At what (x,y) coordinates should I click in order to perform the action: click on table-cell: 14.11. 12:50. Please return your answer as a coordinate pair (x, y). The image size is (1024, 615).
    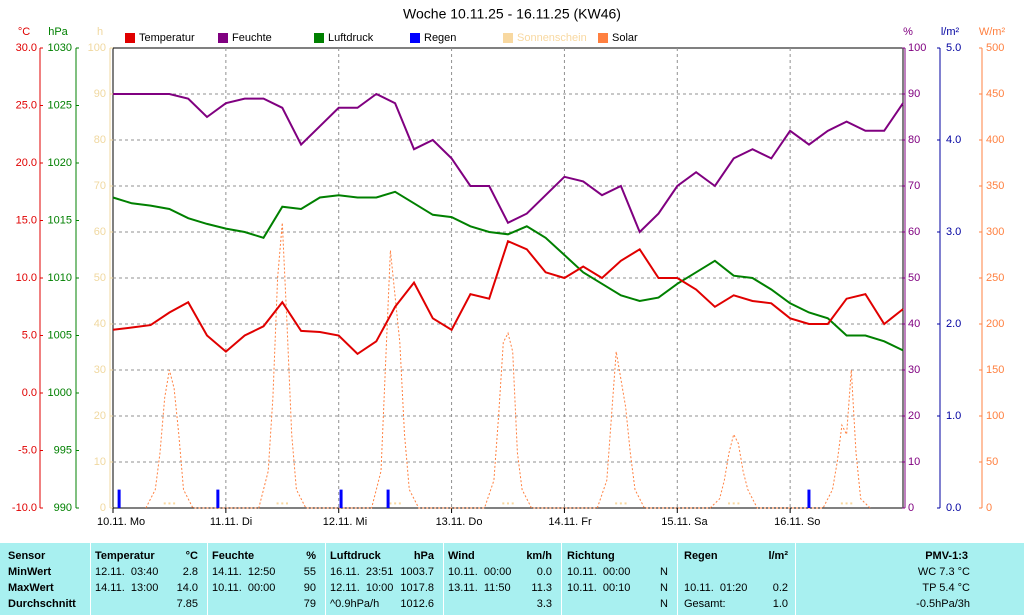
    Looking at the image, I should click on (244, 572).